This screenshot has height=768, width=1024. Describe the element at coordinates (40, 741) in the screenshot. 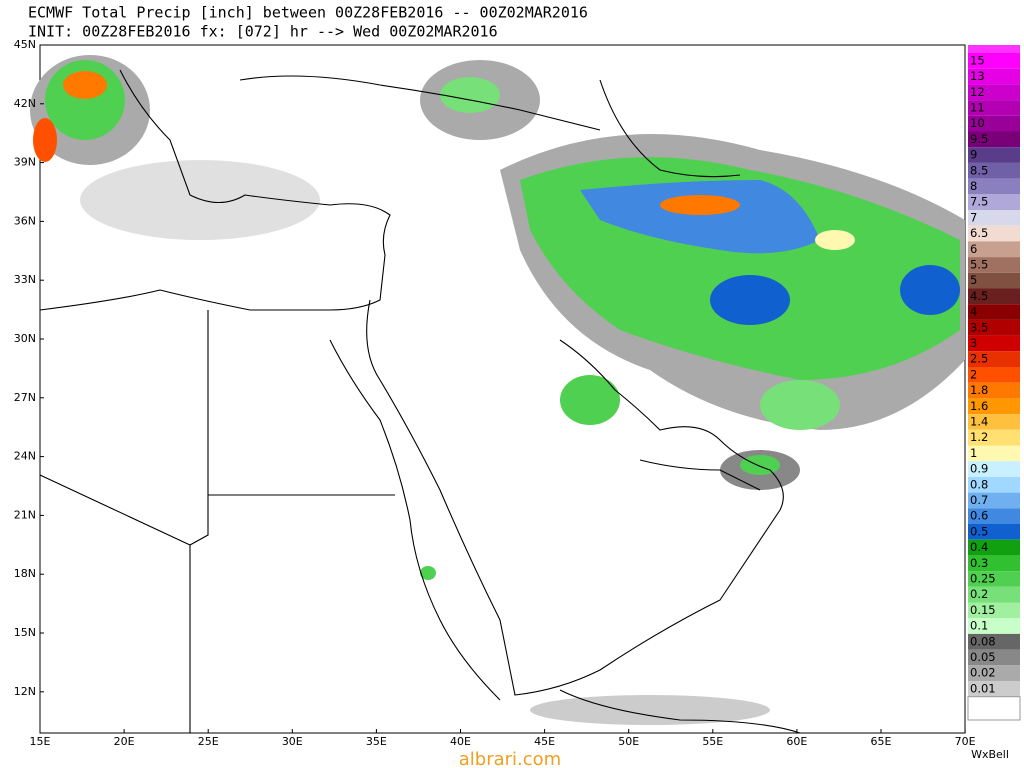

I see `lon-label: 15E` at that location.